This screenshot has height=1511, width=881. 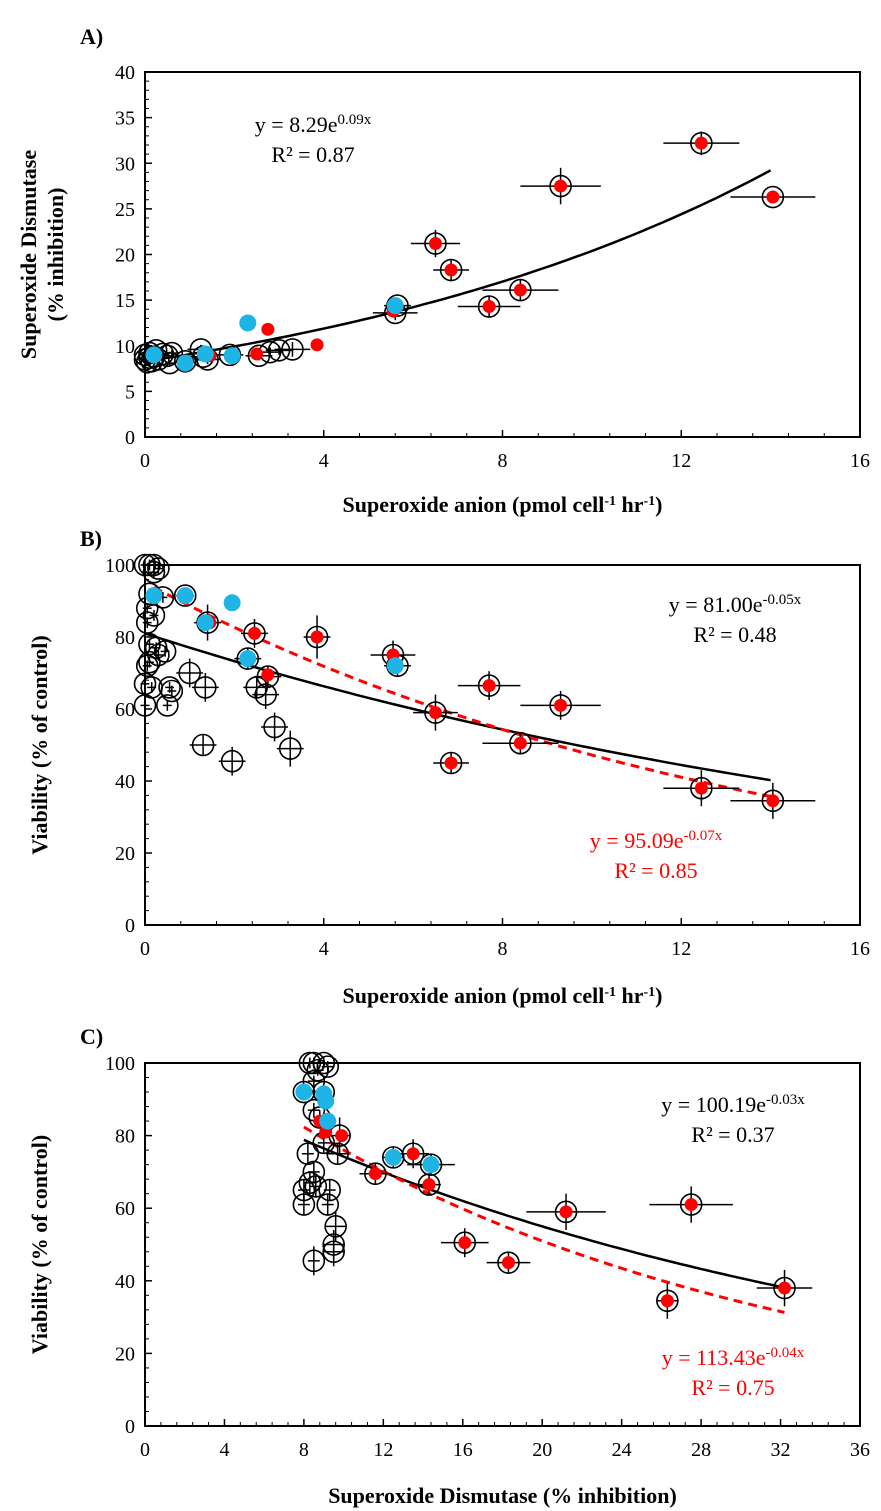 I want to click on x-tick-label: 8, so click(x=503, y=949).